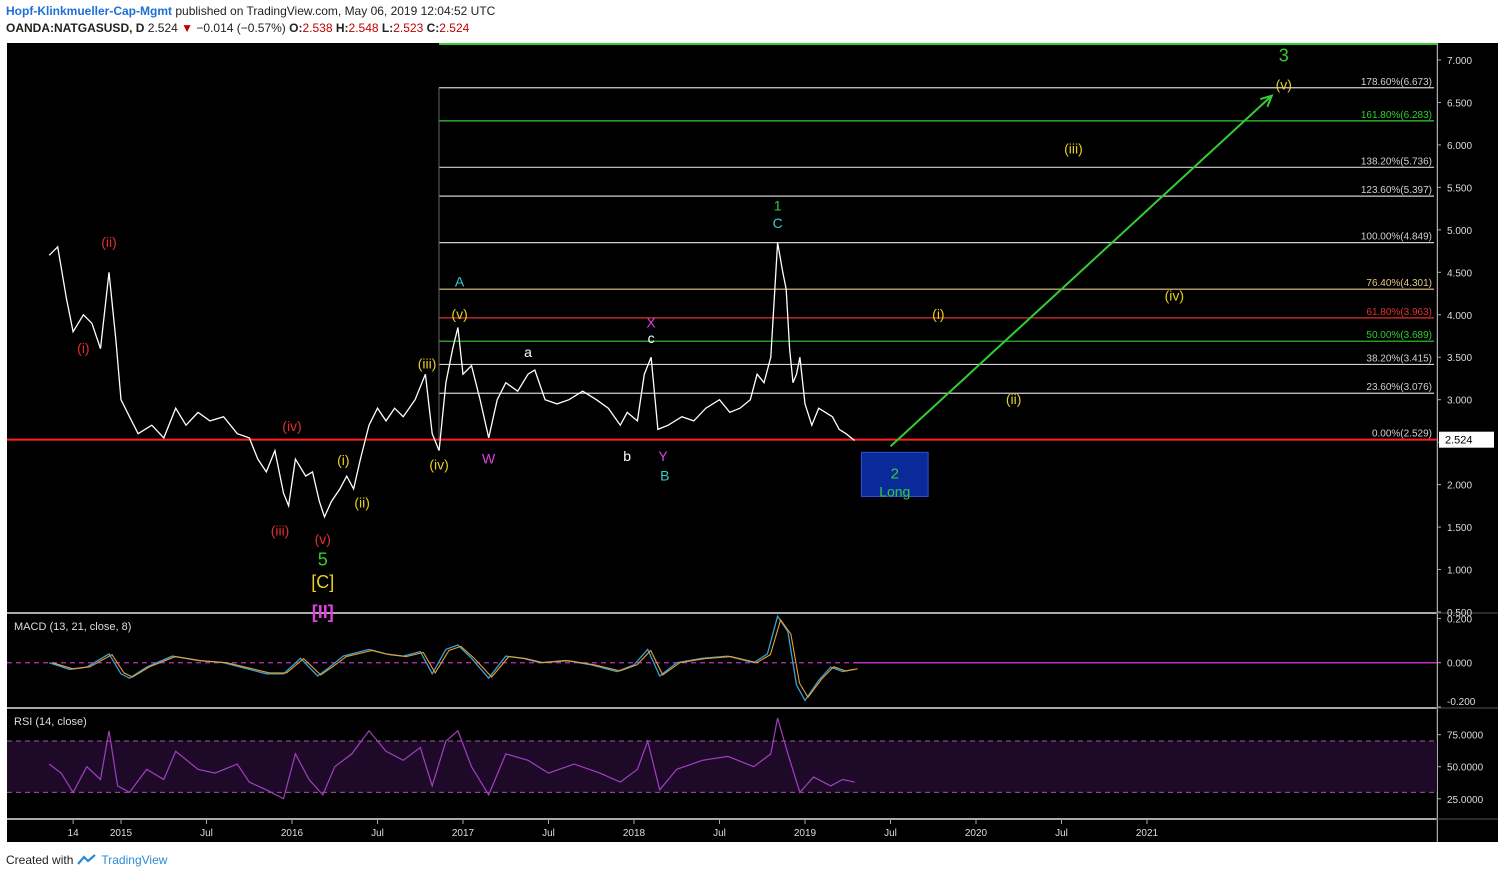 The image size is (1500, 878). I want to click on low-label: L:, so click(387, 28).